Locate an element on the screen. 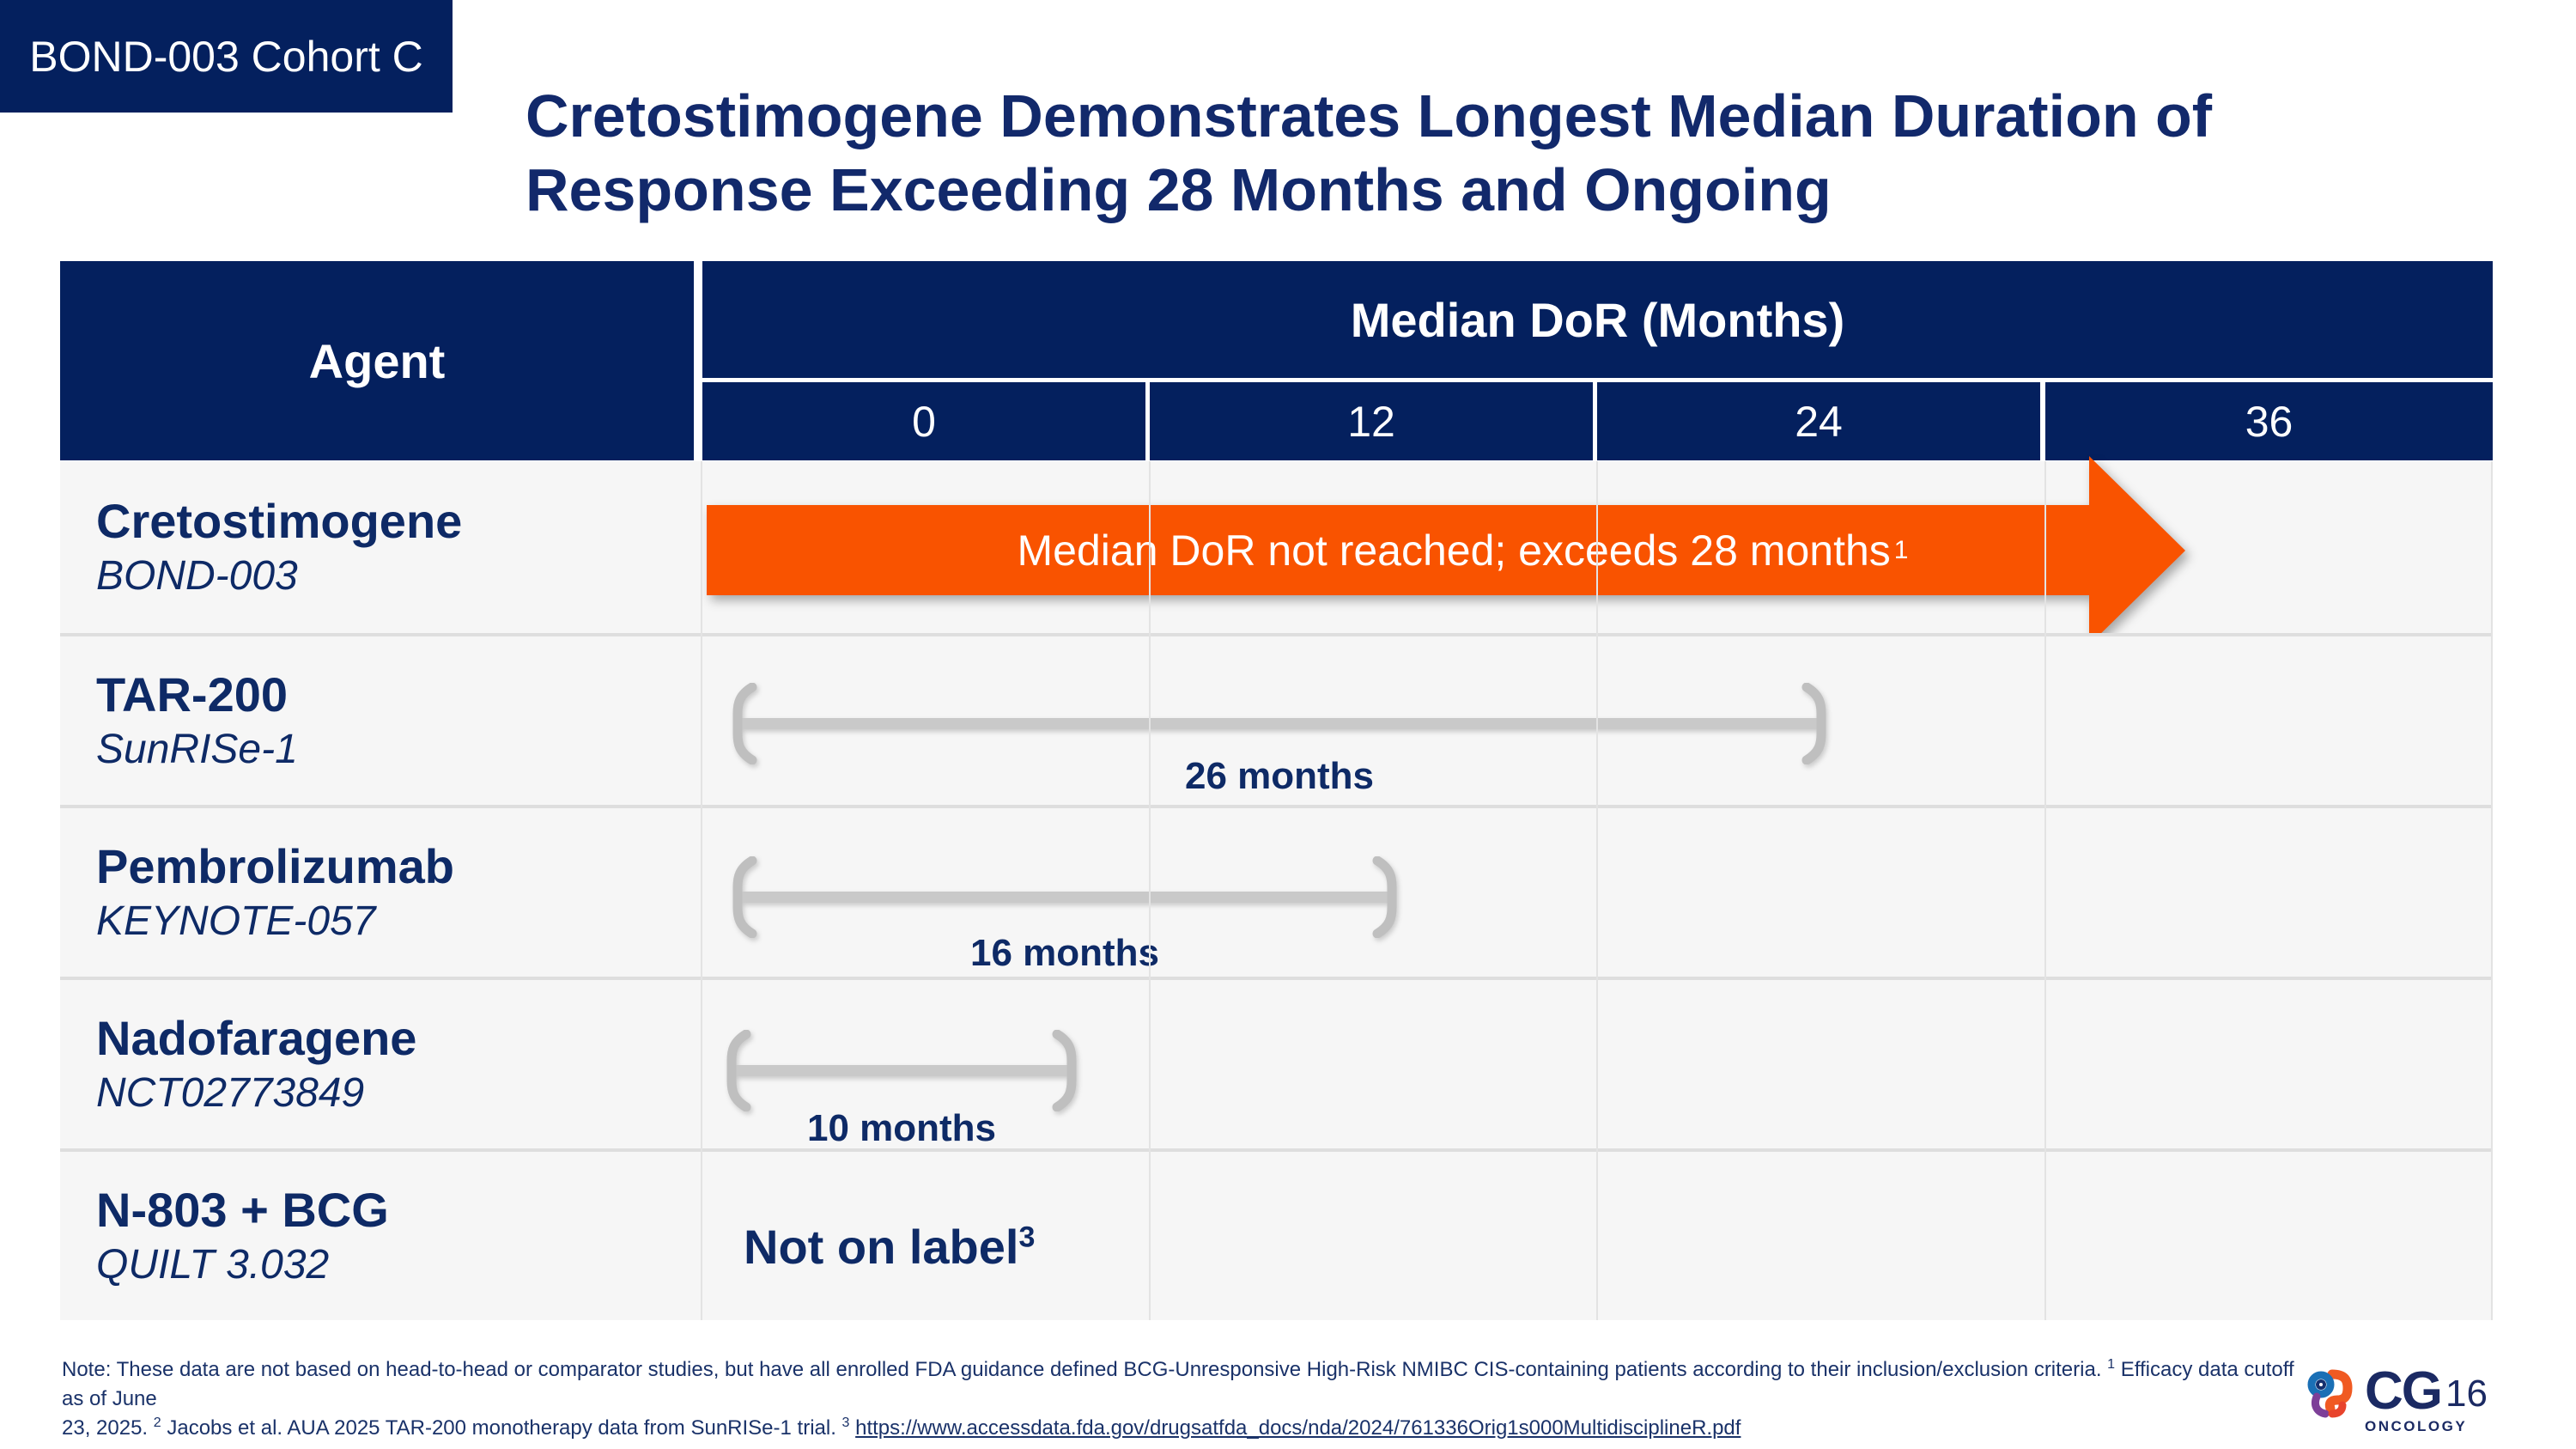  page-number: 16 is located at coordinates (2466, 1394).